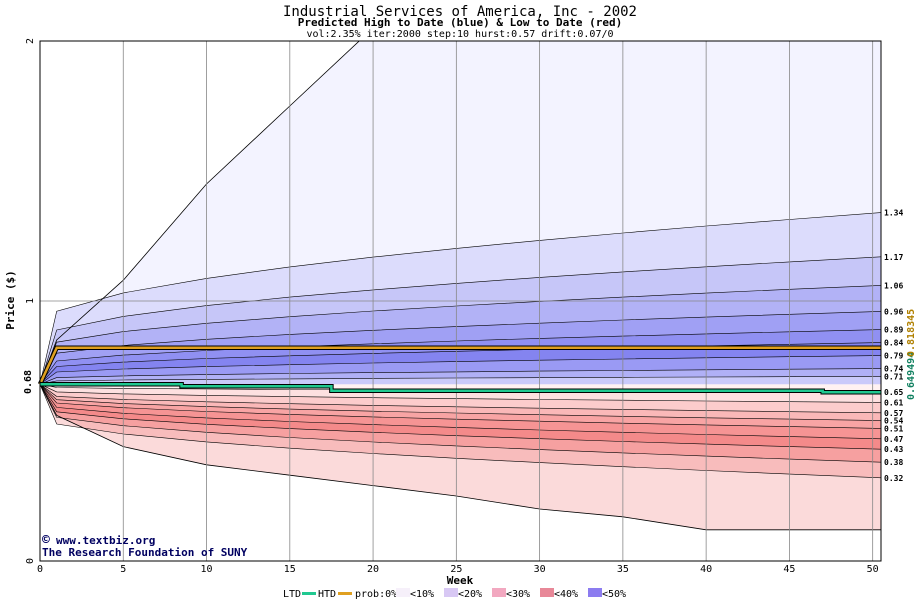 The height and width of the screenshot is (600, 920). Describe the element at coordinates (893, 462) in the screenshot. I see `level-label: 0.38` at that location.